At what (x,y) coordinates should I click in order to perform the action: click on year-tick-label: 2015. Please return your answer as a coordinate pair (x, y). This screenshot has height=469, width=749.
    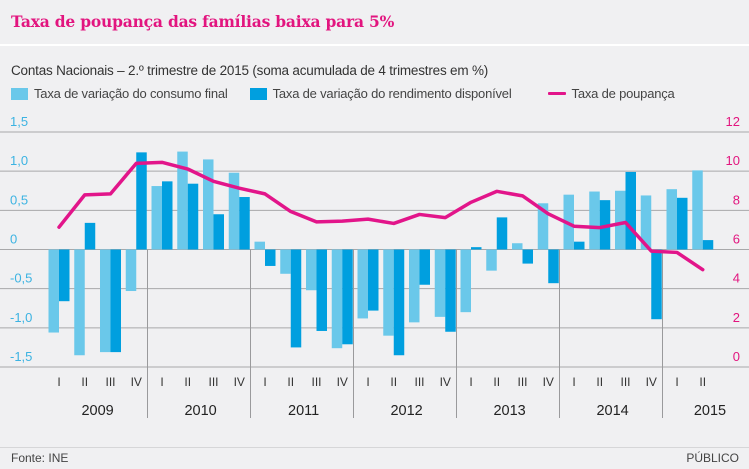
    Looking at the image, I should click on (710, 411).